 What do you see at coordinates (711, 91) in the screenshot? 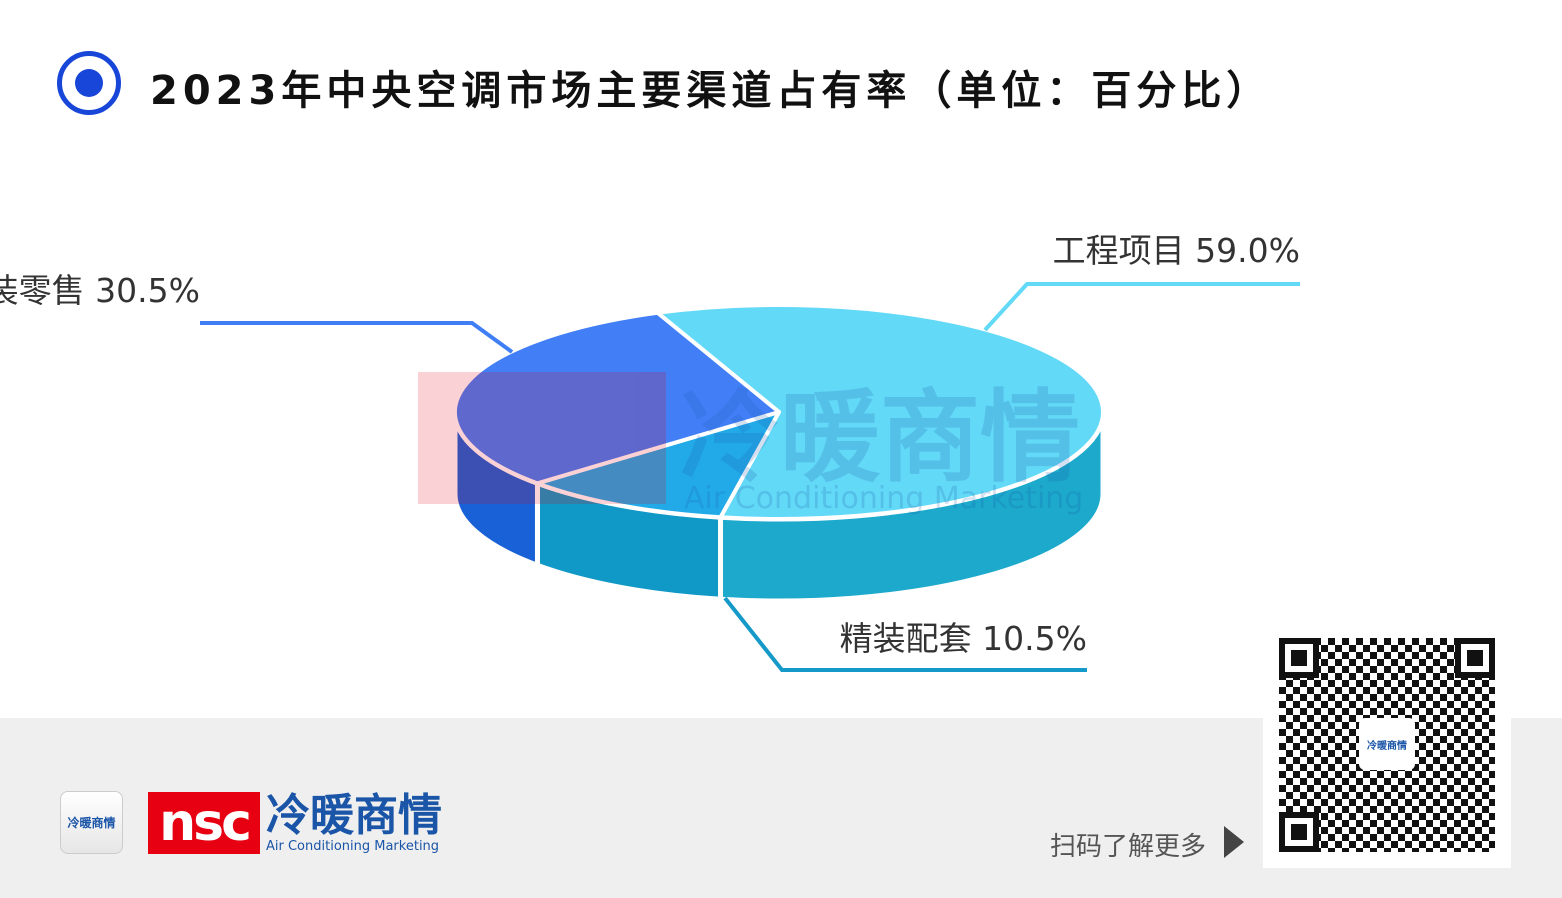
I see `page-title: 2023年中央空调市场主要渠道占有率（单位：百分比）` at bounding box center [711, 91].